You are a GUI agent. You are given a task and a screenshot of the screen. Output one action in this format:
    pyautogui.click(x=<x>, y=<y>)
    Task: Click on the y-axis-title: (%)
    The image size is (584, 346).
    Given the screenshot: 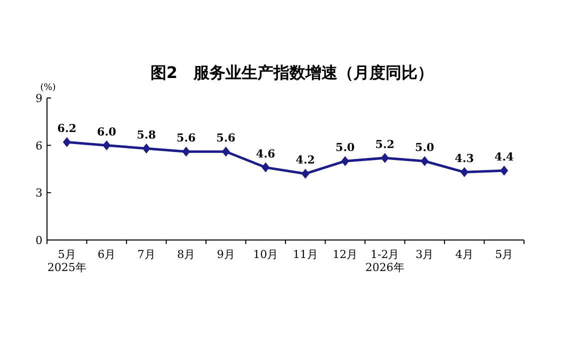 What is the action you would take?
    pyautogui.click(x=48, y=88)
    